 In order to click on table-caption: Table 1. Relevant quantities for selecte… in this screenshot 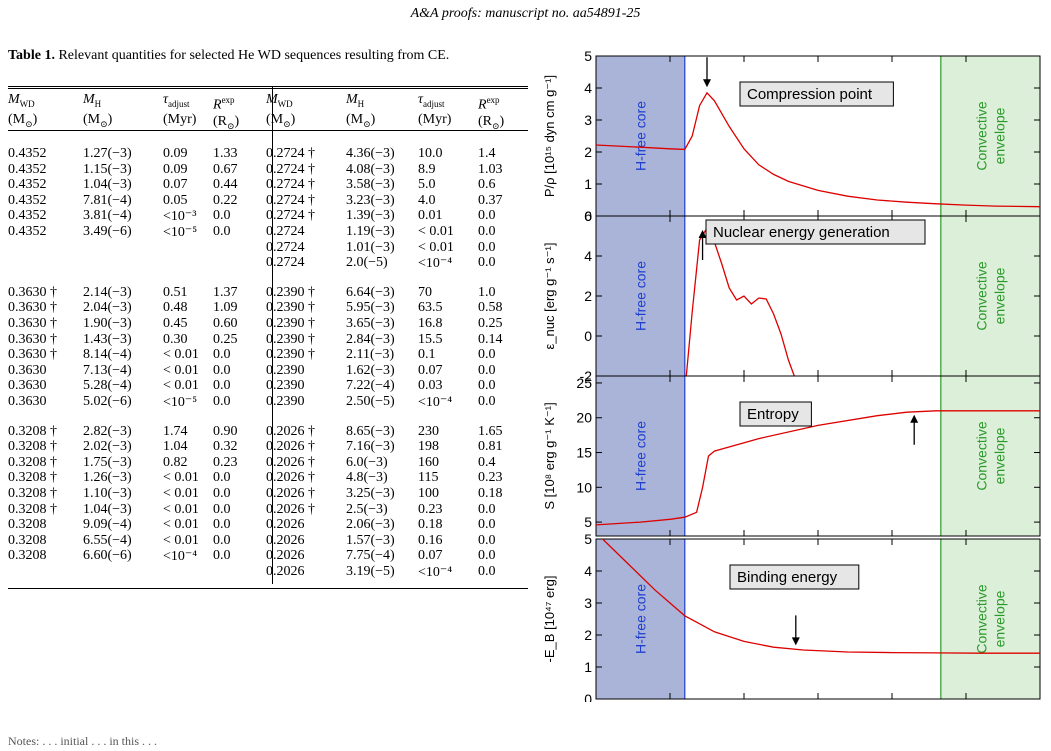, I will do `click(268, 56)`.